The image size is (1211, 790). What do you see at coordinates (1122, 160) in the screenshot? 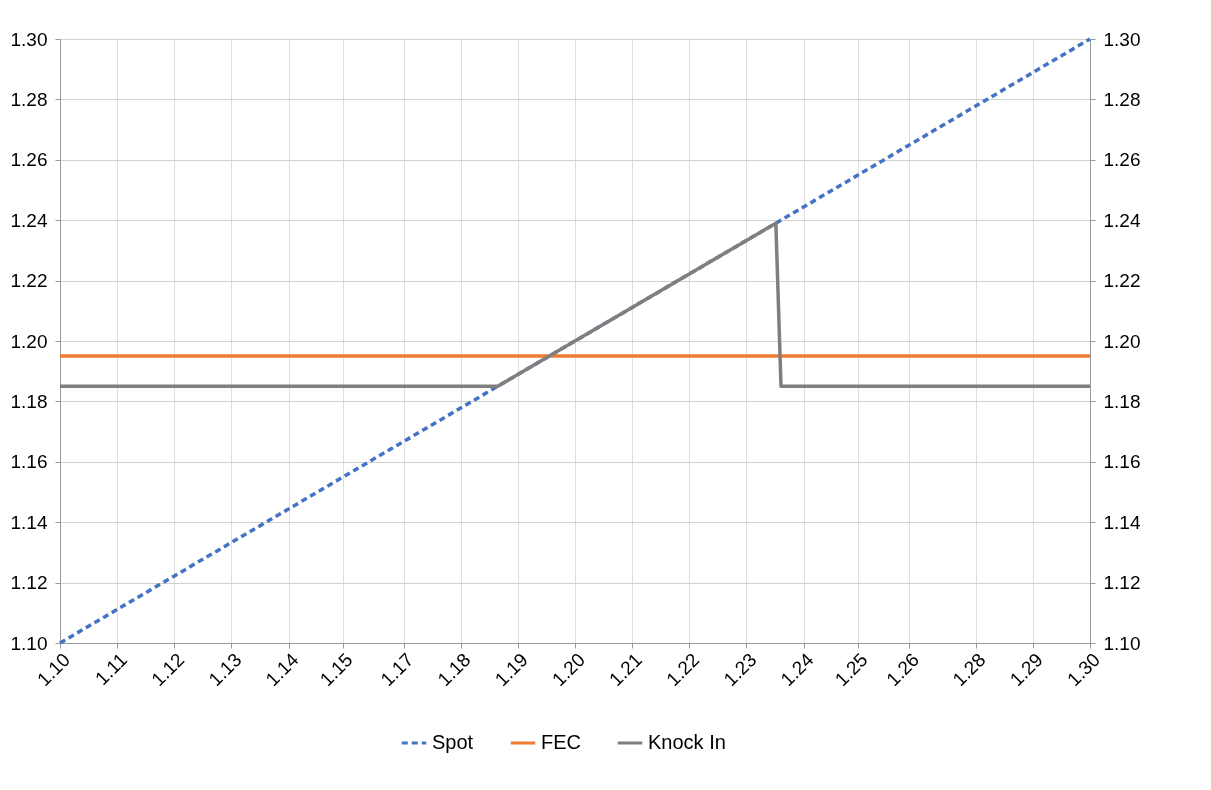
I see `y2-tick-label: 1.26` at bounding box center [1122, 160].